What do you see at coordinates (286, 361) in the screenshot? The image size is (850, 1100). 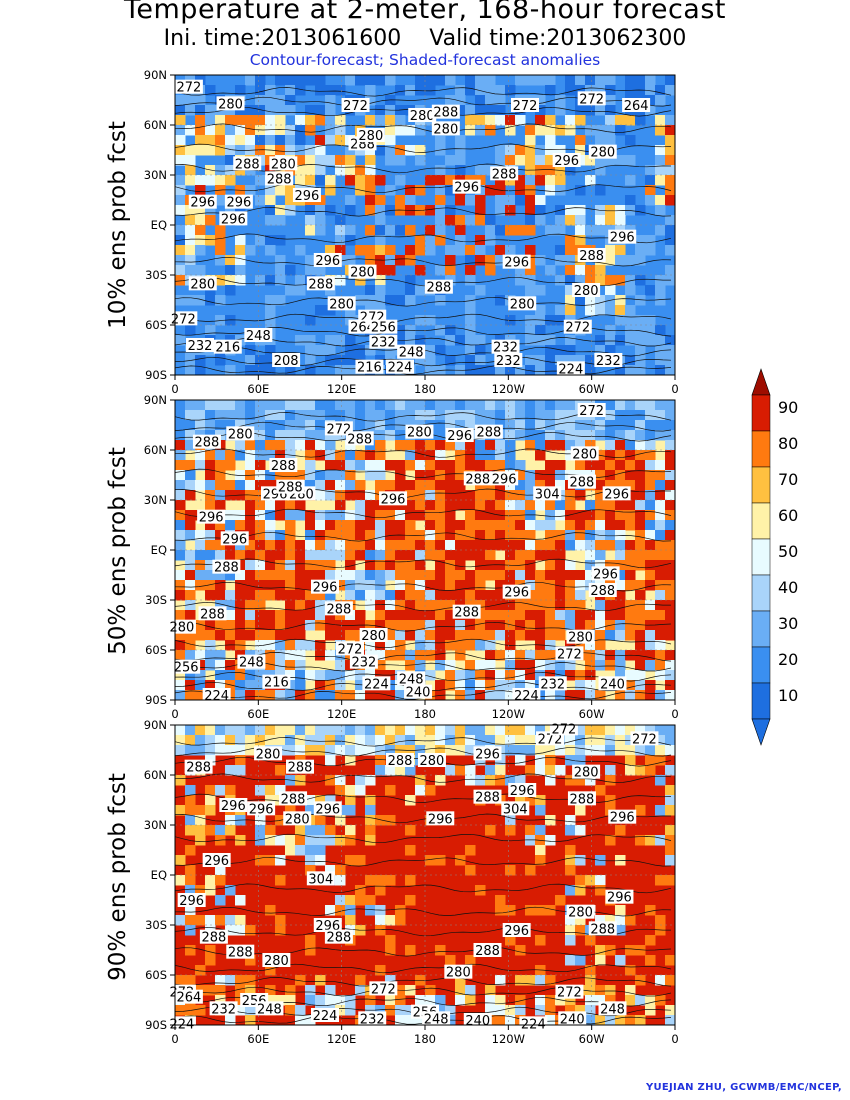 I see `contour-label: 208` at bounding box center [286, 361].